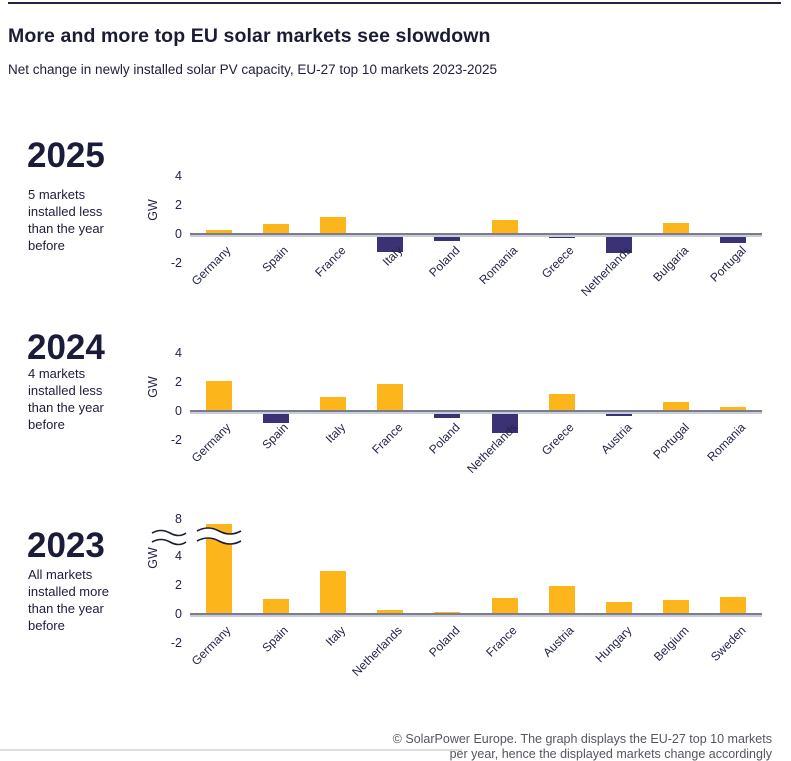  Describe the element at coordinates (476, 392) in the screenshot. I see `plot-2024` at that location.